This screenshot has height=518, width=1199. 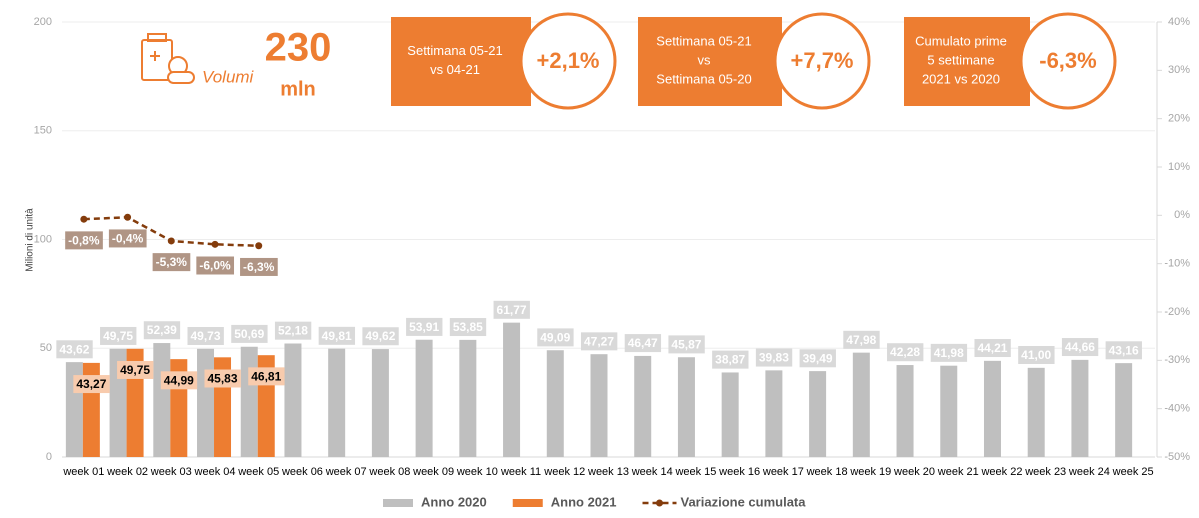 I want to click on y2-tick-label: -40%, so click(x=1177, y=409).